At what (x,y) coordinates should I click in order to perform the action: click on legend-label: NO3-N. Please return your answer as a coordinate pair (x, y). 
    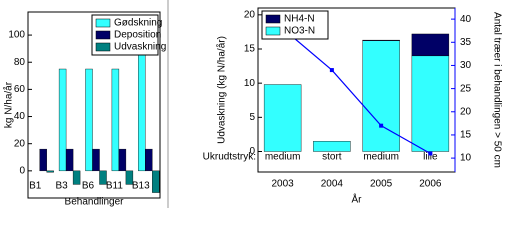
    Looking at the image, I should click on (299, 31).